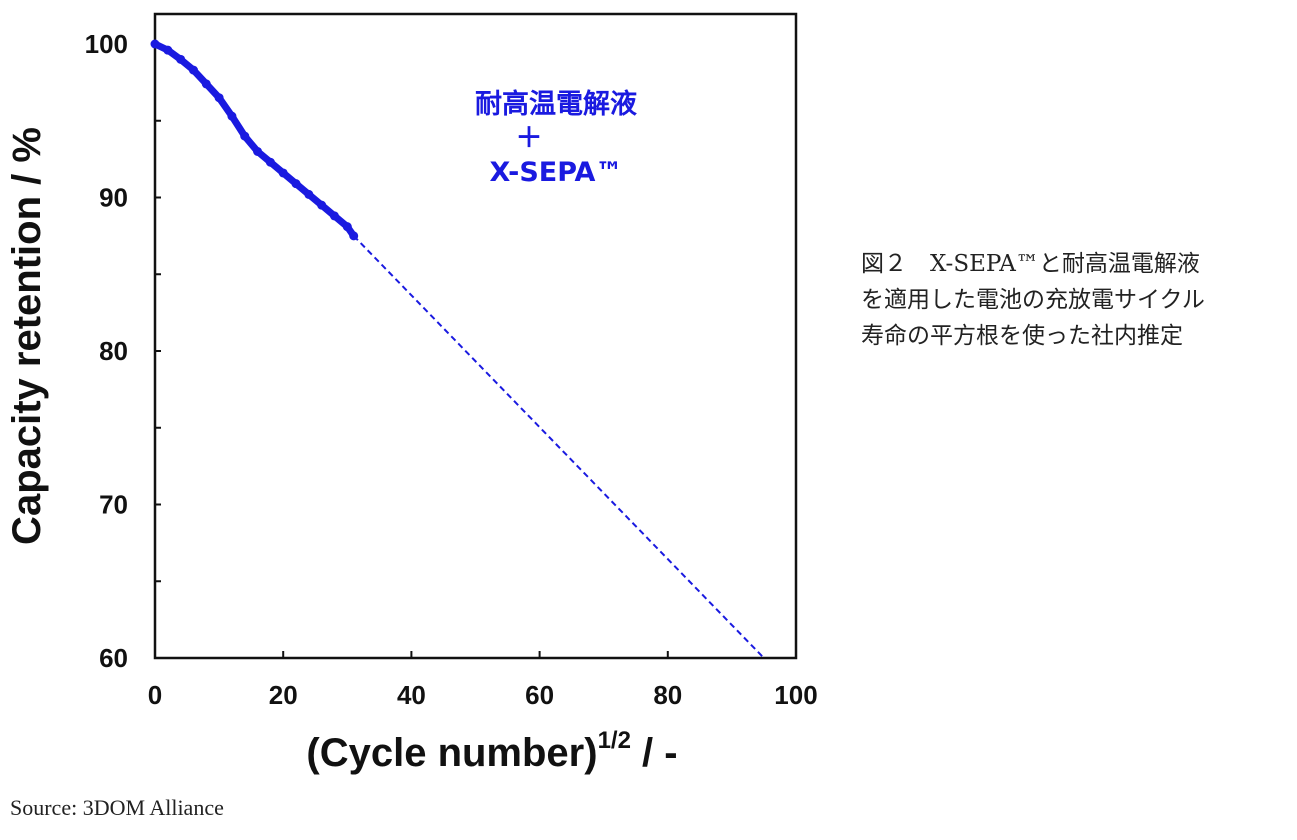 This screenshot has width=1297, height=840. I want to click on annotation-line-3: X-SEPA™, so click(556, 172).